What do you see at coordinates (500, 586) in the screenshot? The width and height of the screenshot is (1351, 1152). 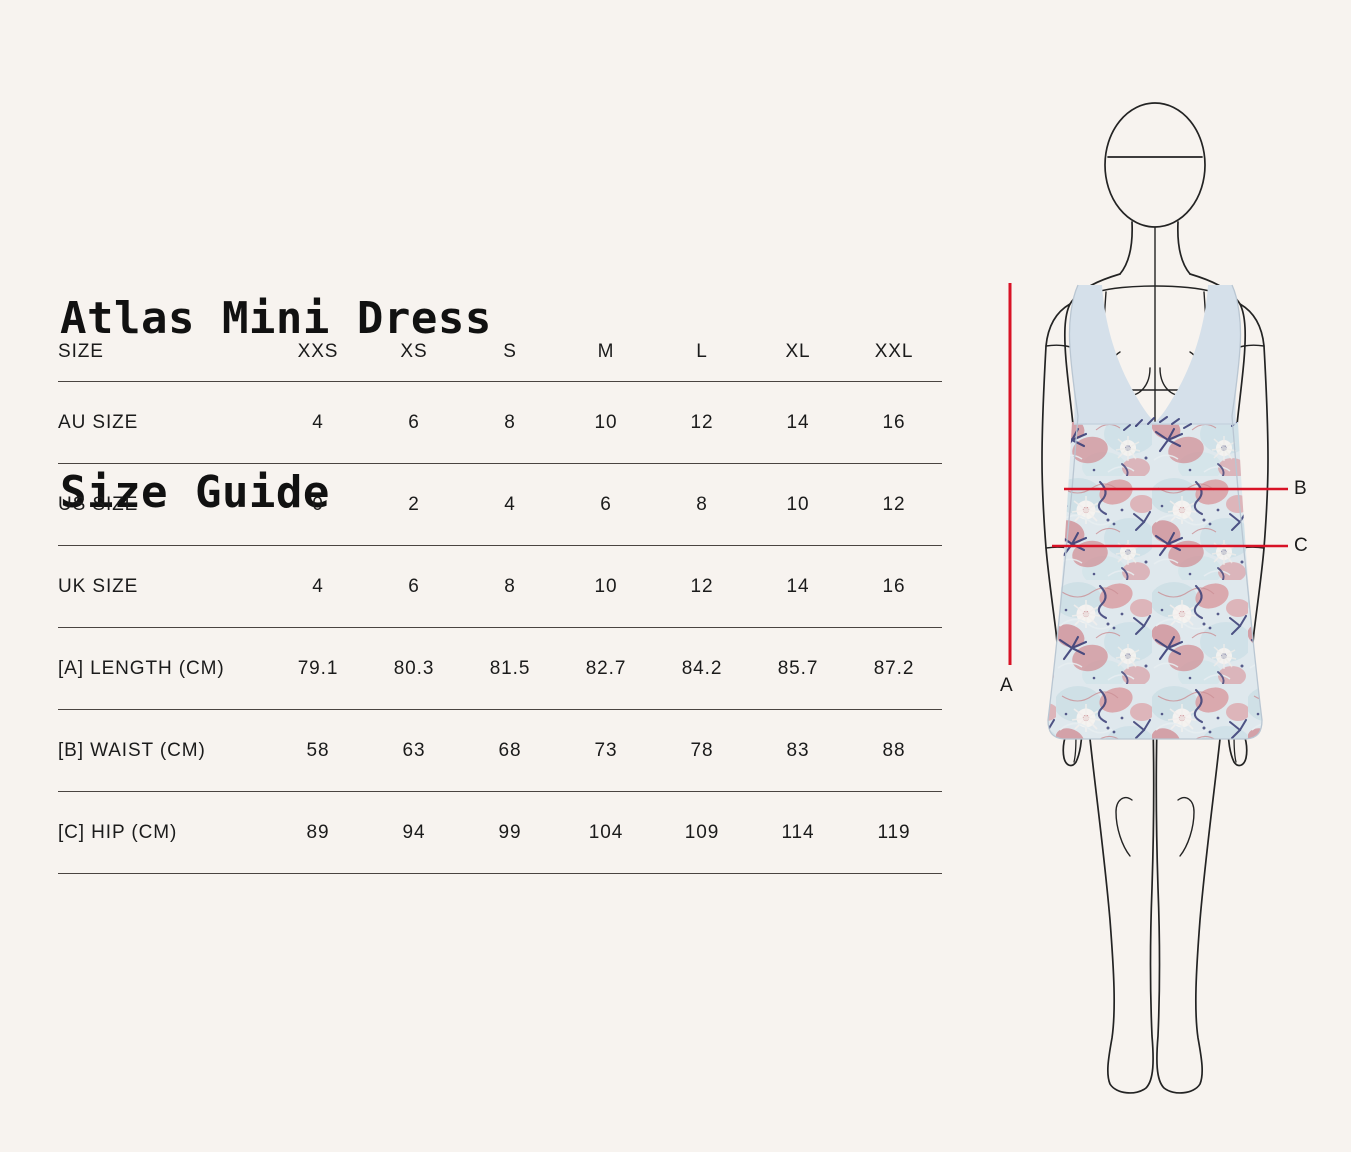 I see `table-row: UK SIZE 4 6 8 10 12 14 16` at bounding box center [500, 586].